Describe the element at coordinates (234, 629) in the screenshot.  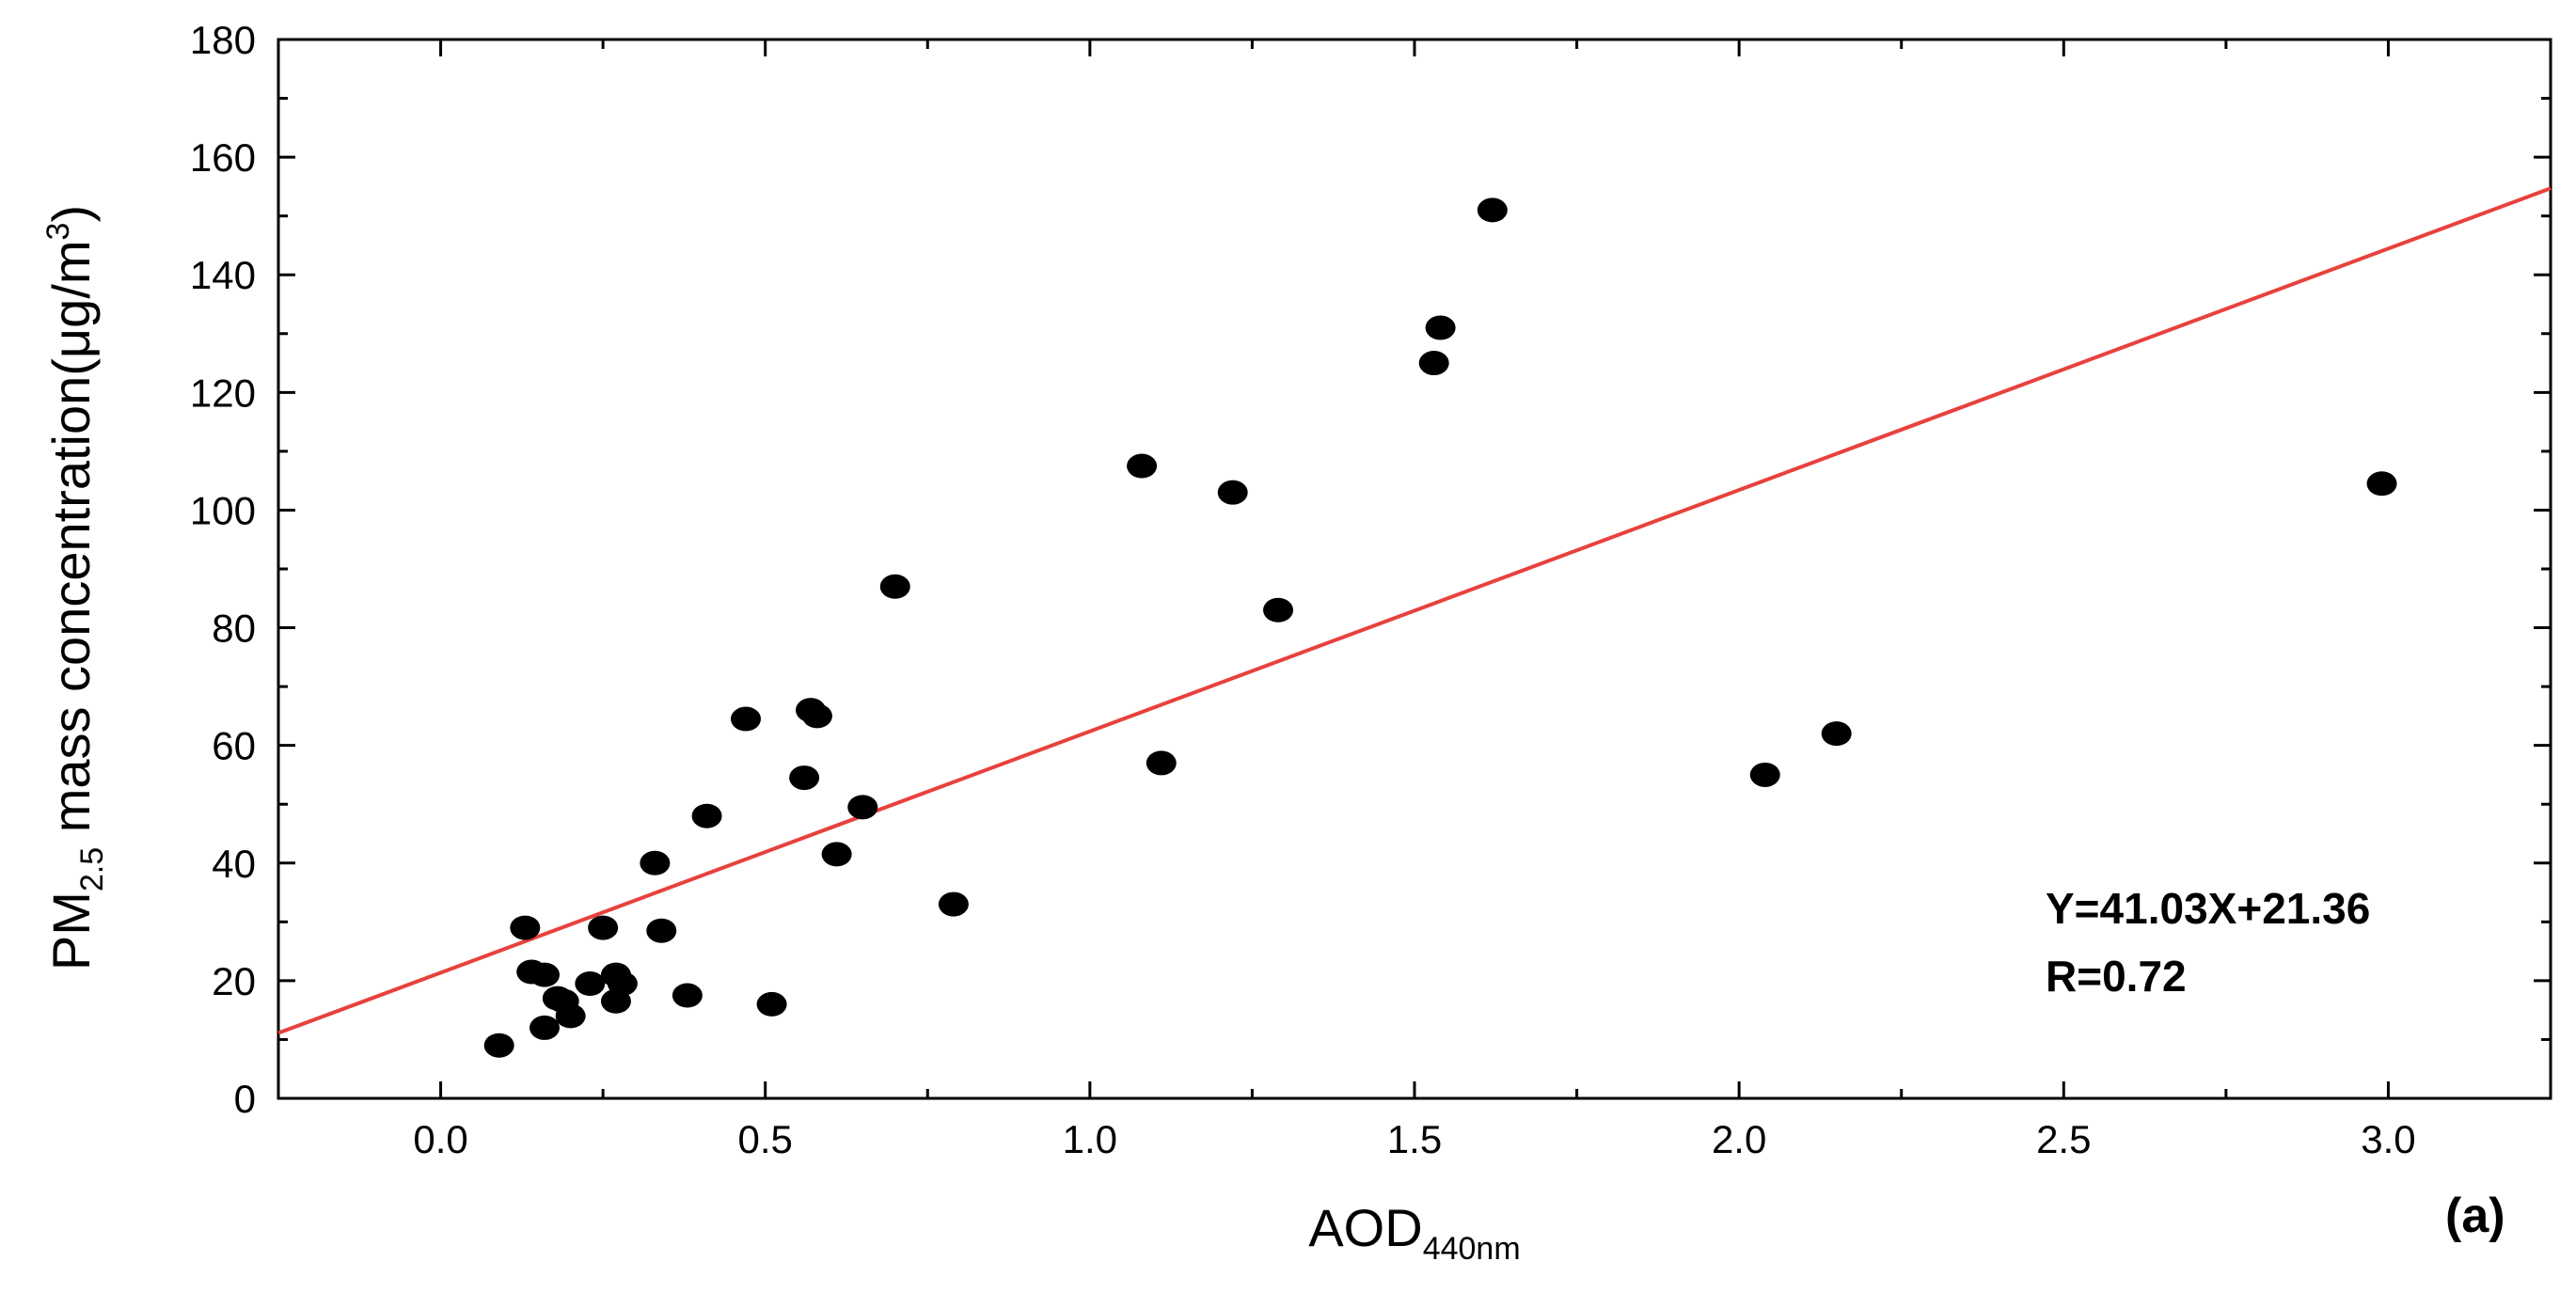
I see `y-tick-label: 80` at that location.